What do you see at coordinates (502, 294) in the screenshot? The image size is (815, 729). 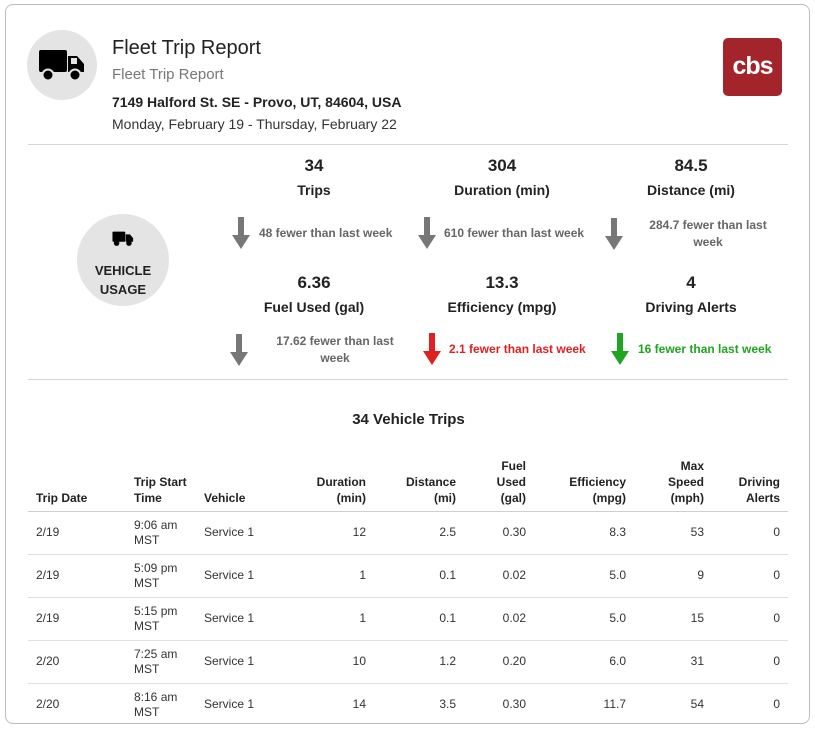 I see `metric-efficiency: 13.3 Efficiency (mpg)` at bounding box center [502, 294].